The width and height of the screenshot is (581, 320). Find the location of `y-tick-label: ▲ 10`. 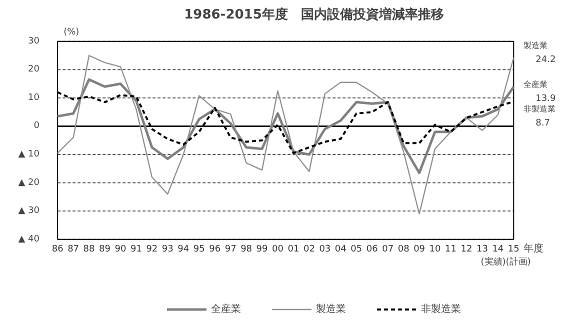

y-tick-label: ▲ 10 is located at coordinates (29, 154).